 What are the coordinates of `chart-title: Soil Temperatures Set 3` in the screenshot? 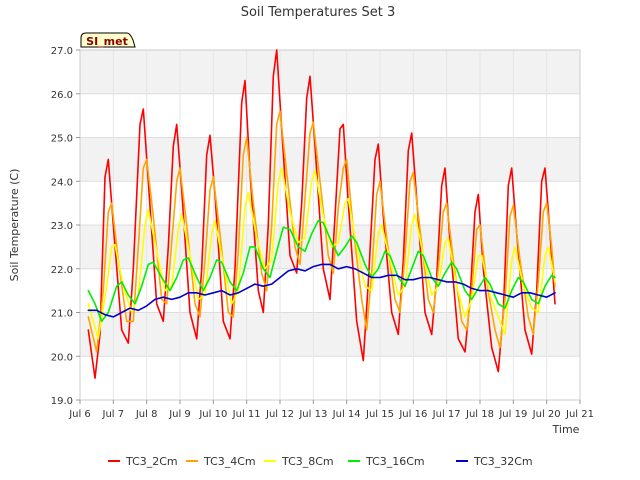 It's located at (318, 12).